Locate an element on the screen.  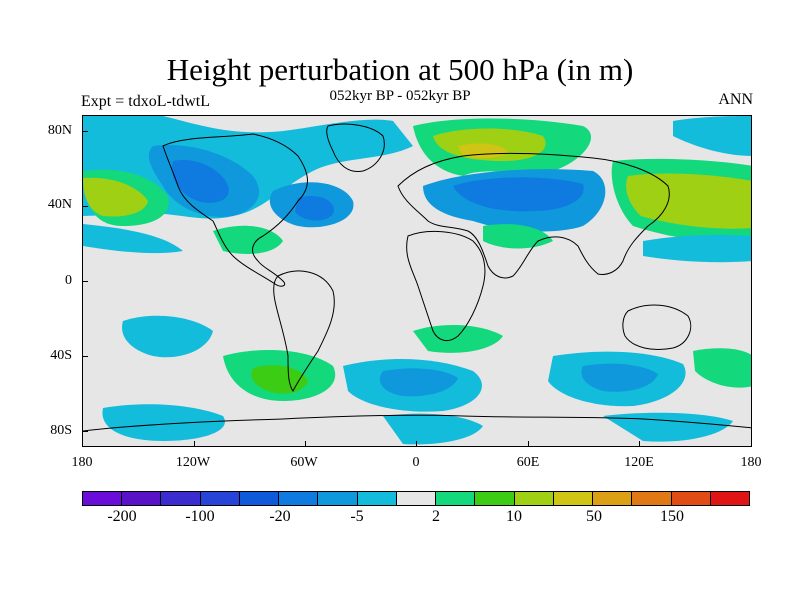
coast-north-america is located at coordinates (235, 210).